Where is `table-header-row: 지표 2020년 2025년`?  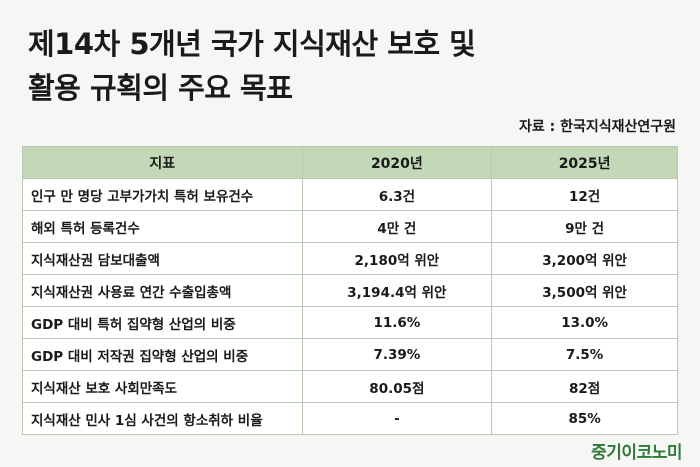 table-header-row: 지표 2020년 2025년 is located at coordinates (350, 162).